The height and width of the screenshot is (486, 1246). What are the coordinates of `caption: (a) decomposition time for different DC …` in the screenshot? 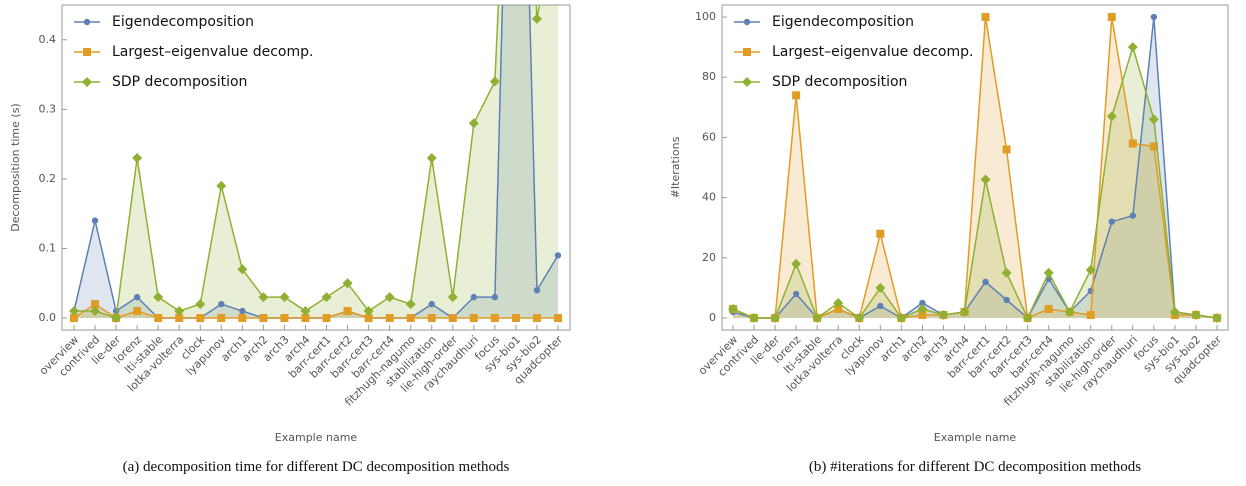 It's located at (316, 467).